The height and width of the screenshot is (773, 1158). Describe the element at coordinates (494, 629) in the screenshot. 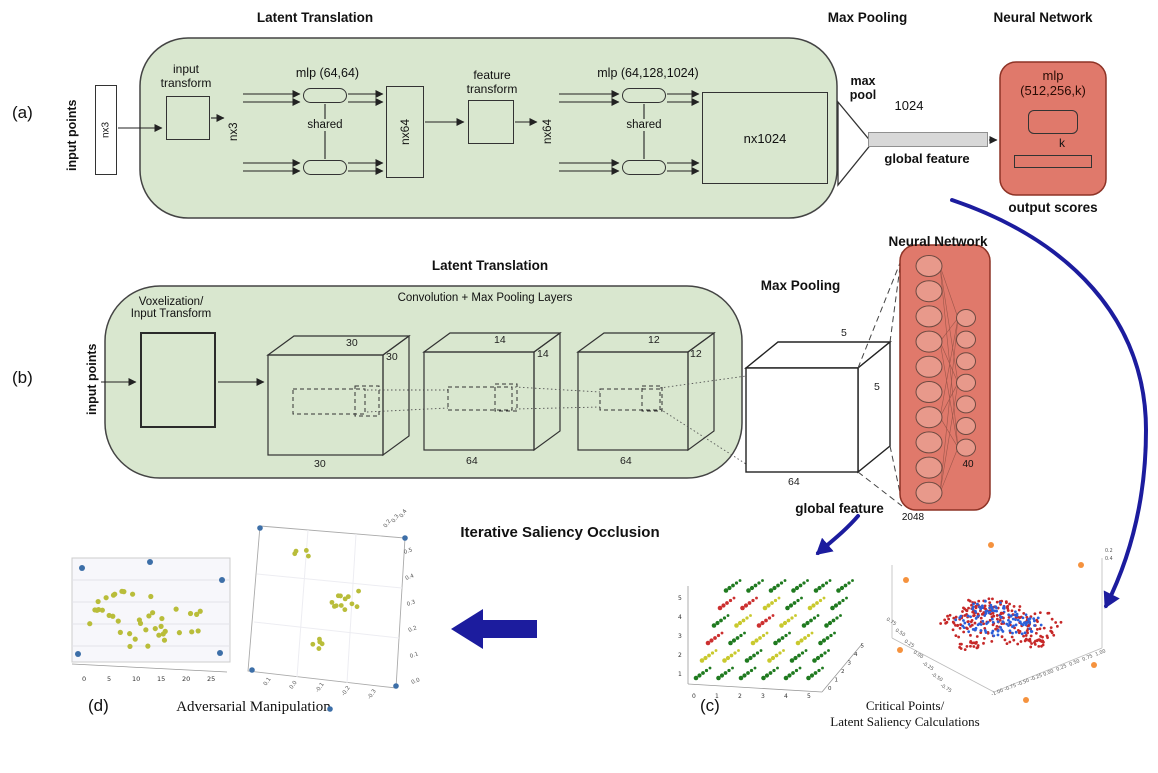

I see `occlusion-left-arrow` at that location.